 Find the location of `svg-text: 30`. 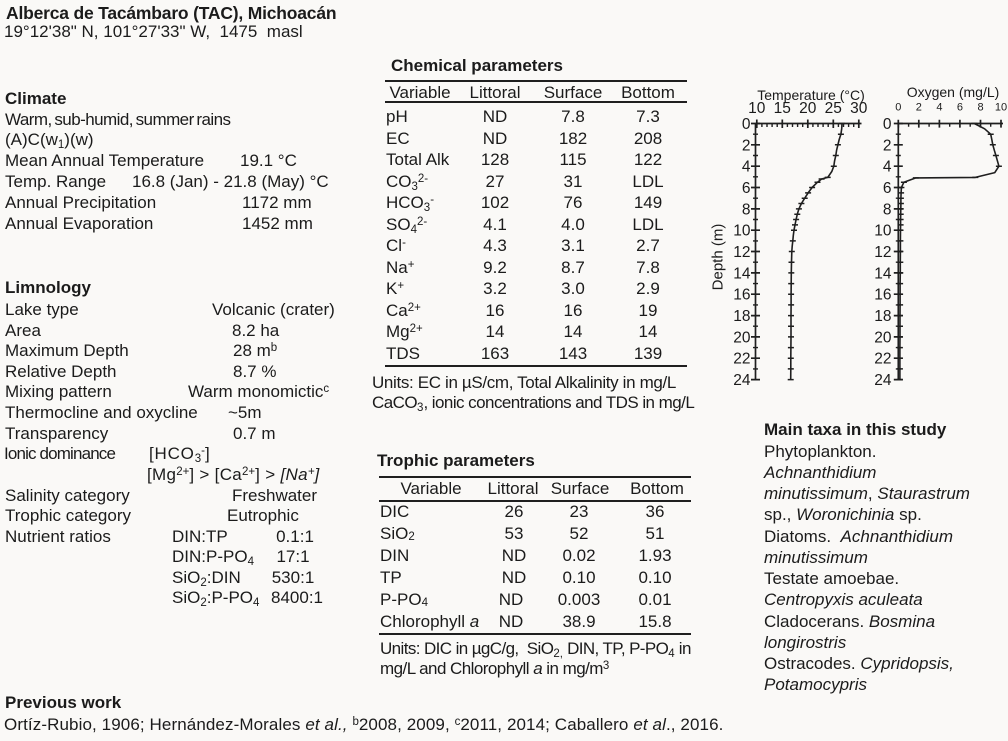

svg-text: 30 is located at coordinates (859, 108).